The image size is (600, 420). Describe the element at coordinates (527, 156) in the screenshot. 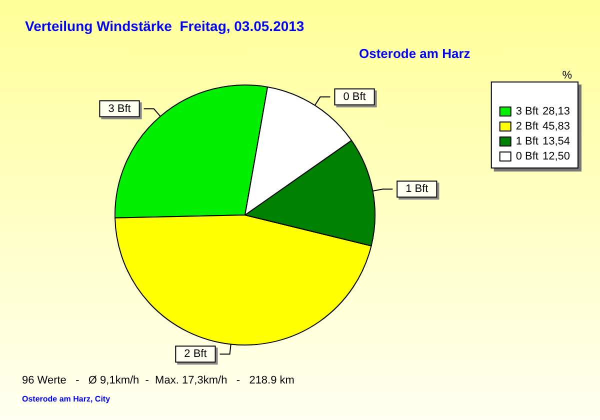

I see `legend-label: 0 Bft` at that location.